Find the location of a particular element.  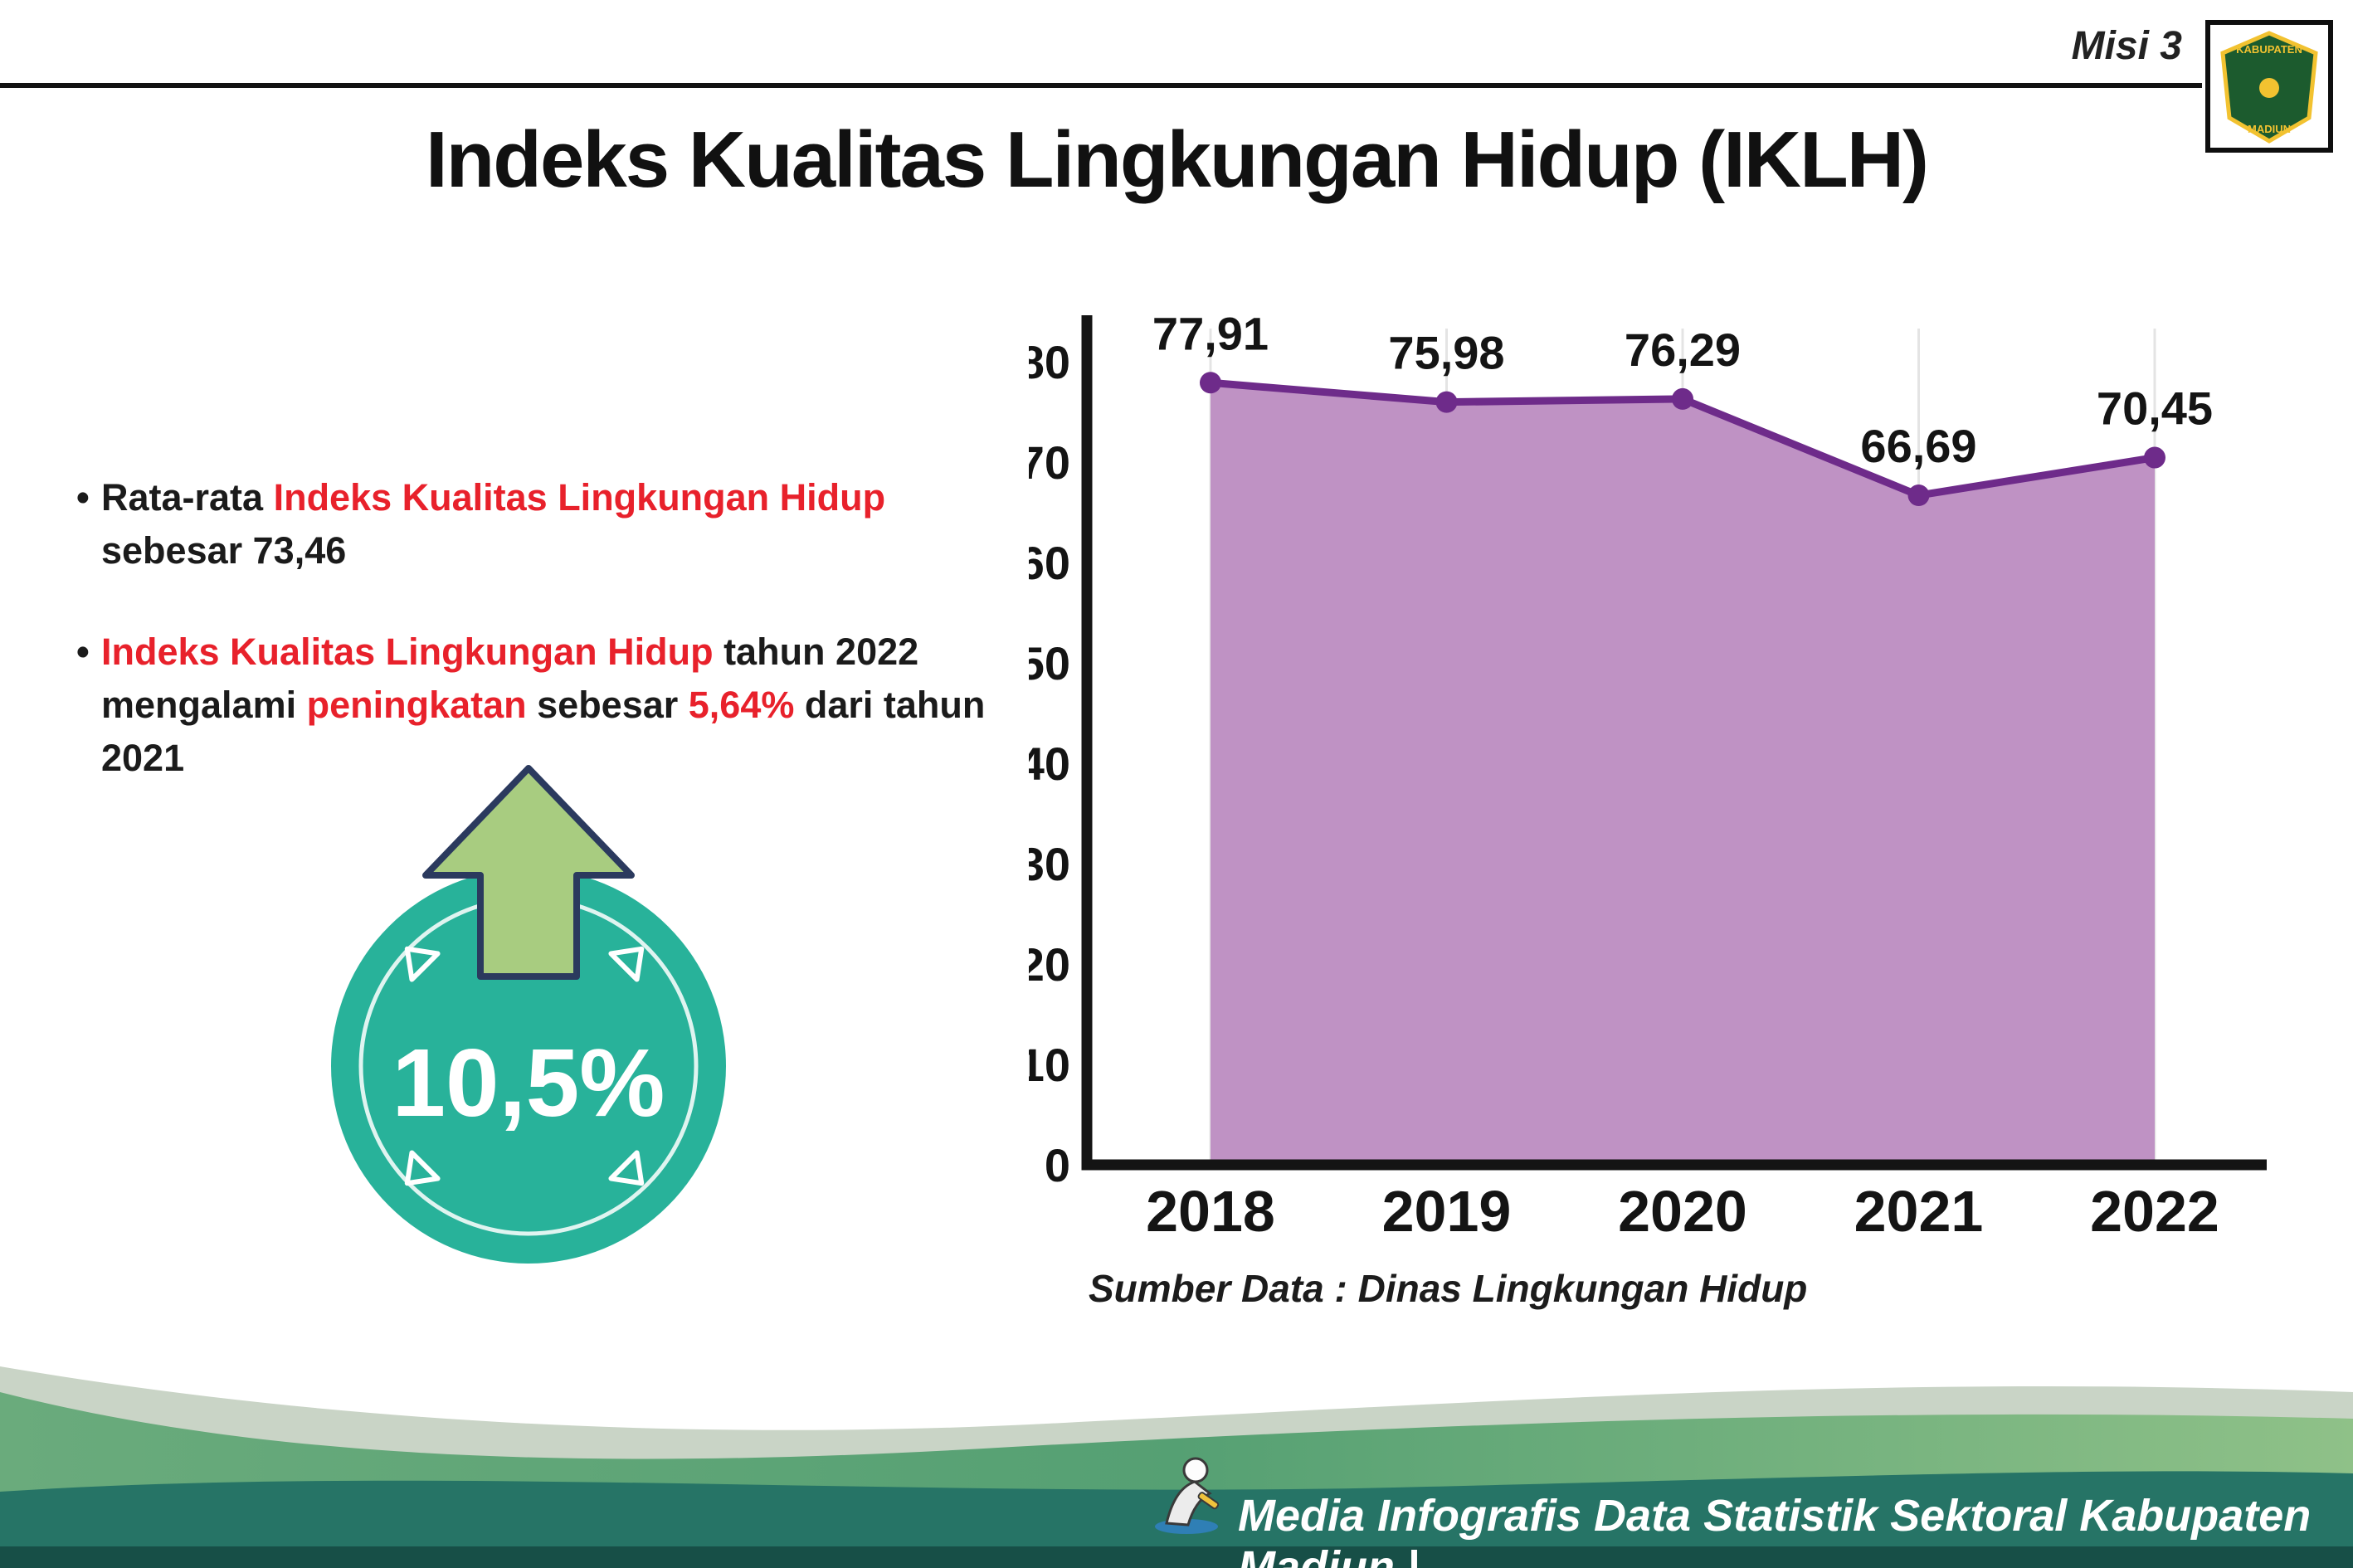

misi-label: Misi 3 is located at coordinates (2126, 46).